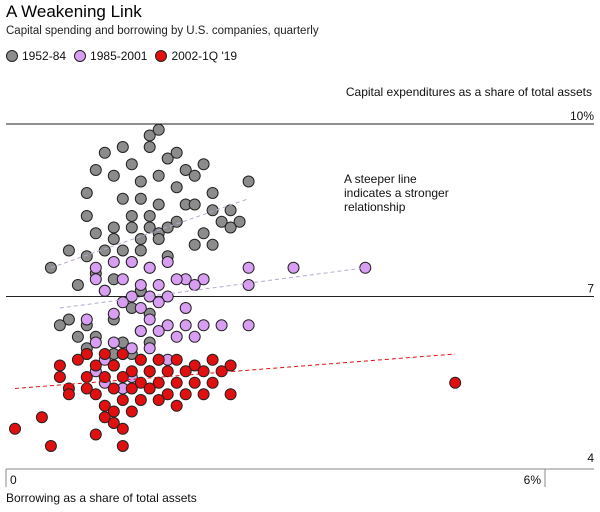 The width and height of the screenshot is (600, 512). I want to click on legend-label: 2002-1Q '19, so click(204, 56).